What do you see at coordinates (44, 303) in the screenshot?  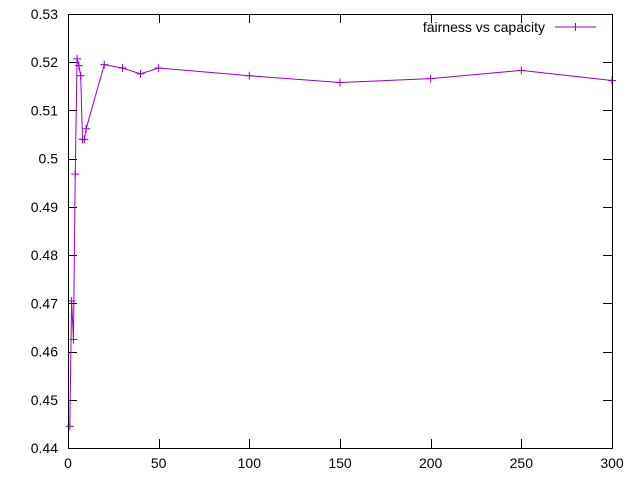 I see `y-tick-label: 0.47` at bounding box center [44, 303].